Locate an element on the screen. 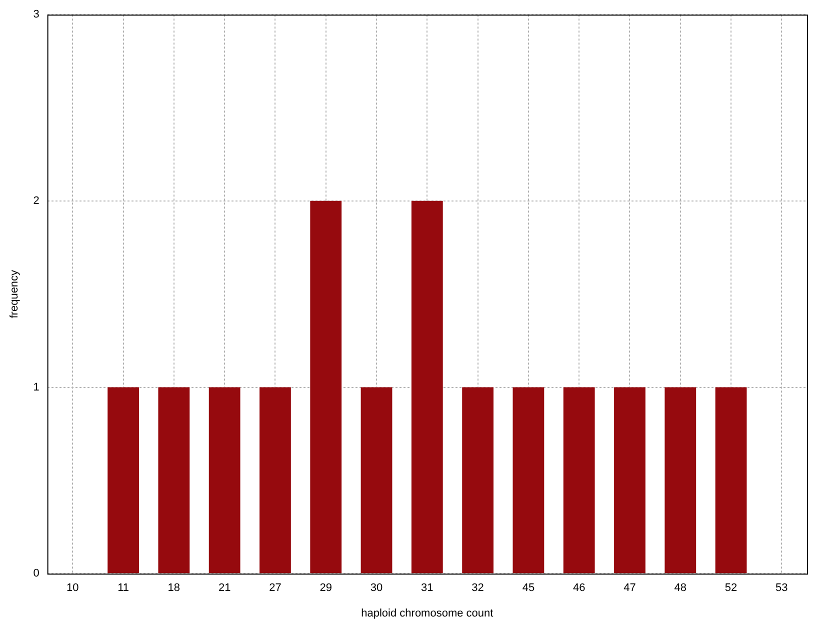  x-tick-label: 45 is located at coordinates (528, 588).